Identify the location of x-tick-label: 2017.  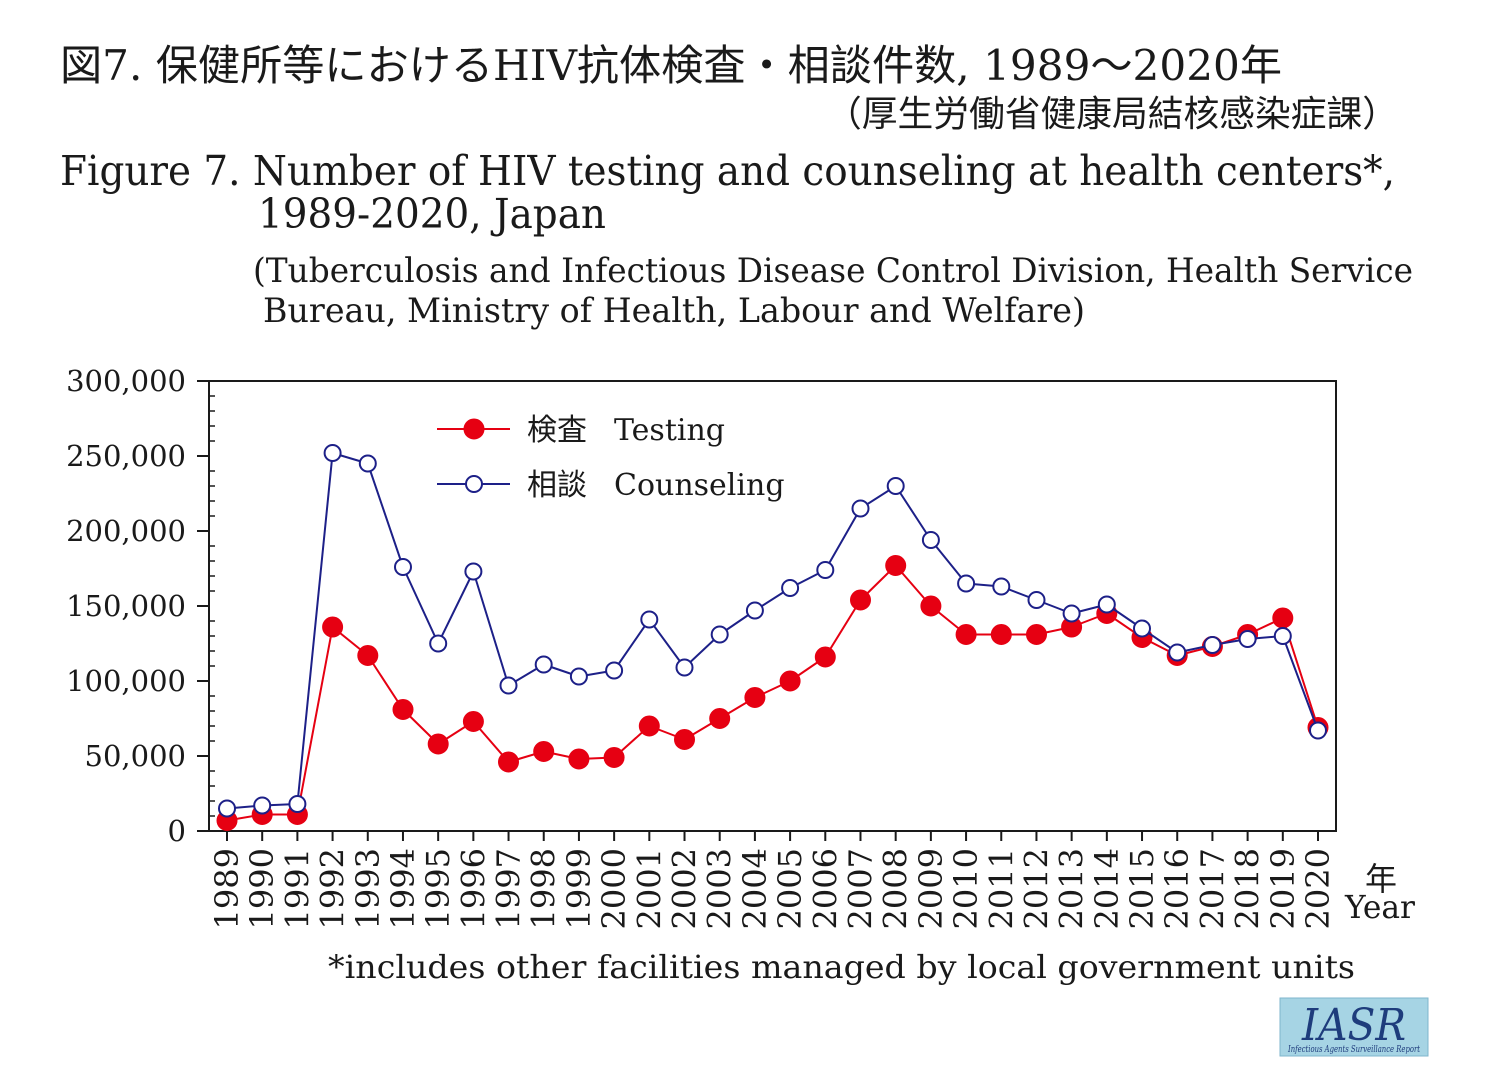
(1212, 888).